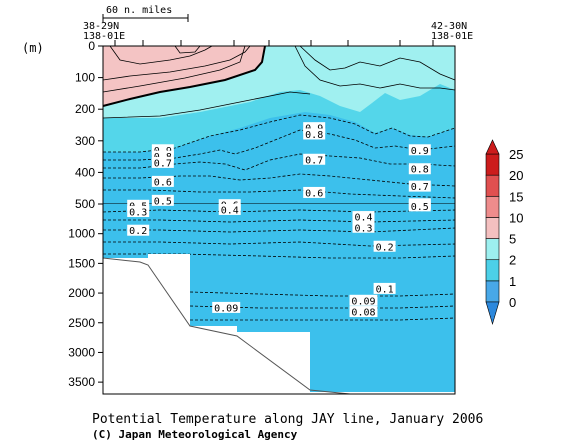 This screenshot has height=441, width=570. Describe the element at coordinates (512, 281) in the screenshot. I see `colorbar-label: 1` at that location.